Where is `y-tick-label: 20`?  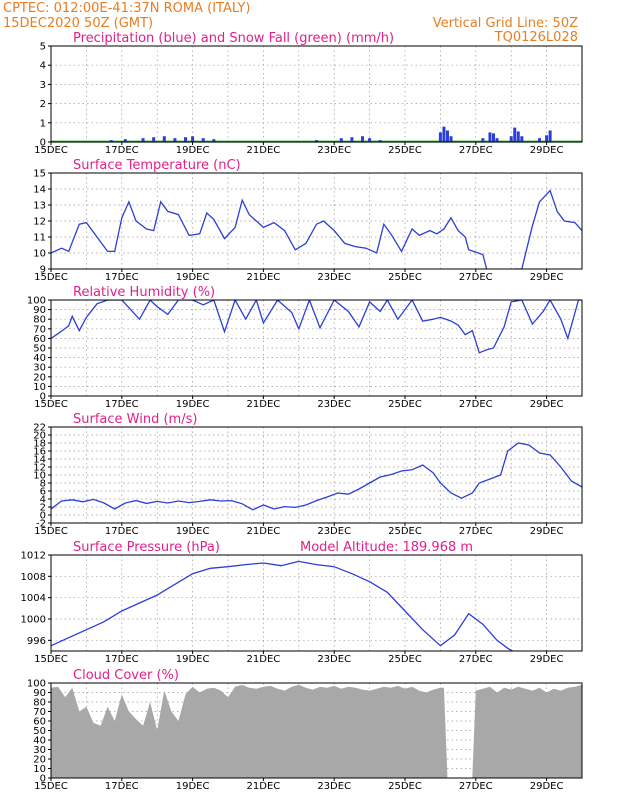
y-tick-label: 20 is located at coordinates (39, 436).